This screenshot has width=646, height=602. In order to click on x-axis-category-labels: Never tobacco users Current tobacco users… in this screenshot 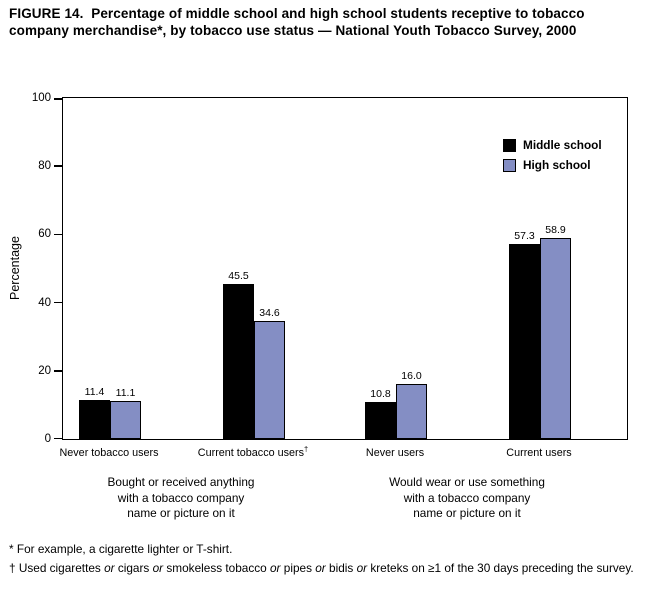, I will do `click(343, 453)`.